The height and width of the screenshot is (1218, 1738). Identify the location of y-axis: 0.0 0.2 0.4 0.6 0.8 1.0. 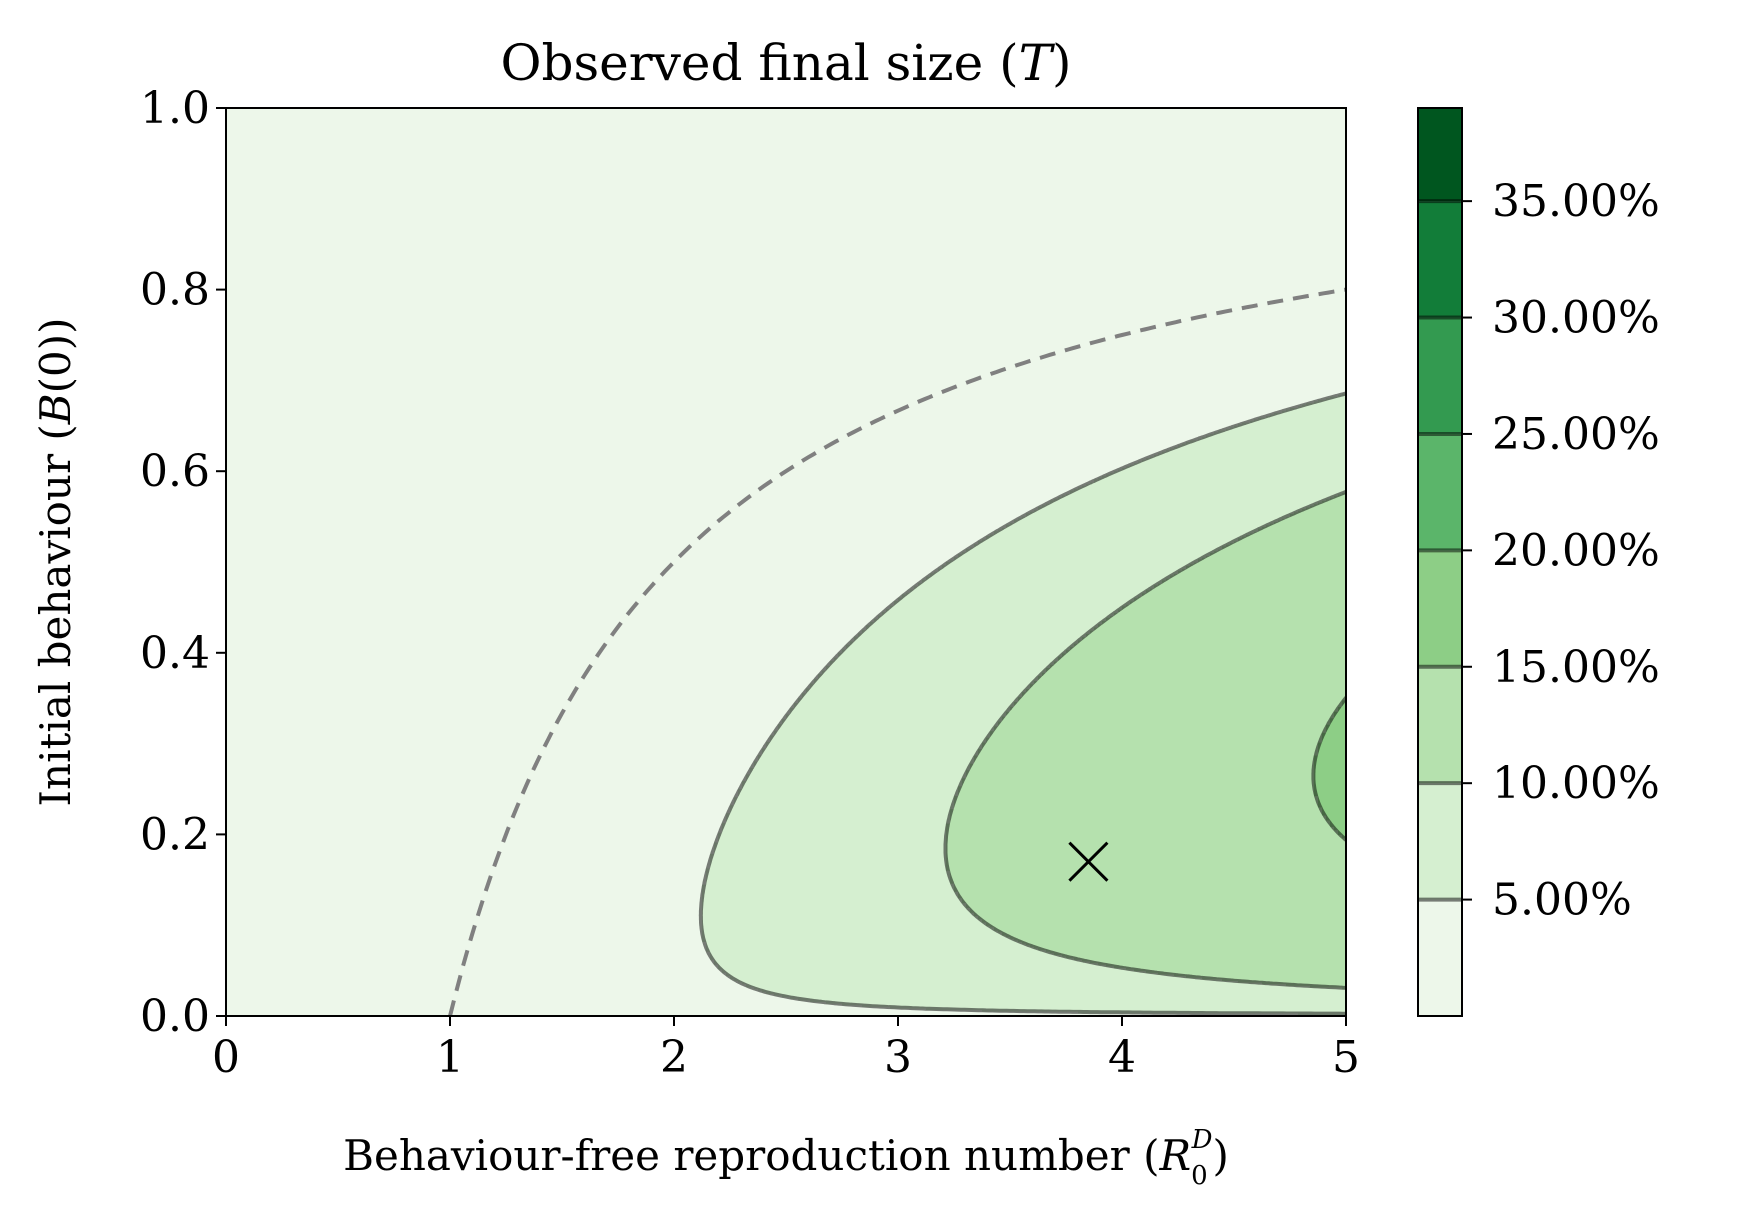
(183, 562).